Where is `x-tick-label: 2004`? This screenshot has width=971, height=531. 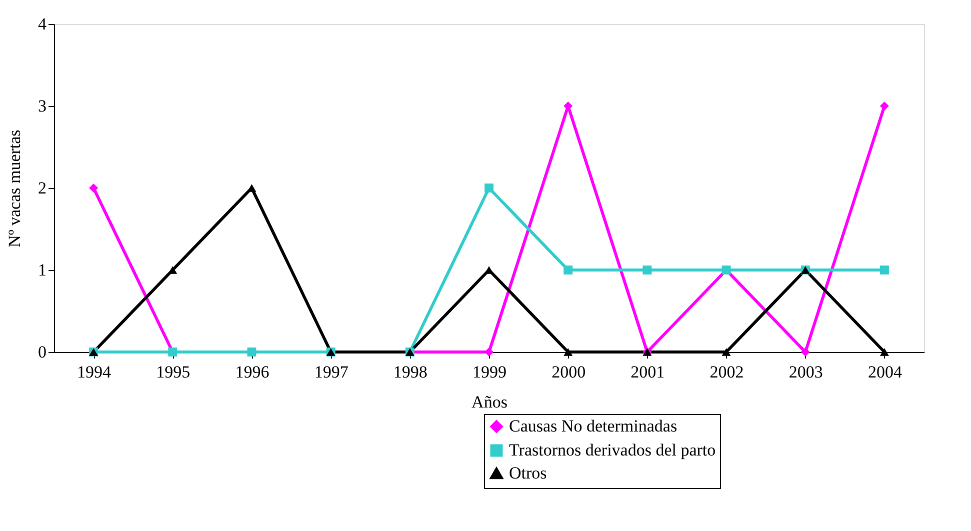
x-tick-label: 2004 is located at coordinates (885, 372).